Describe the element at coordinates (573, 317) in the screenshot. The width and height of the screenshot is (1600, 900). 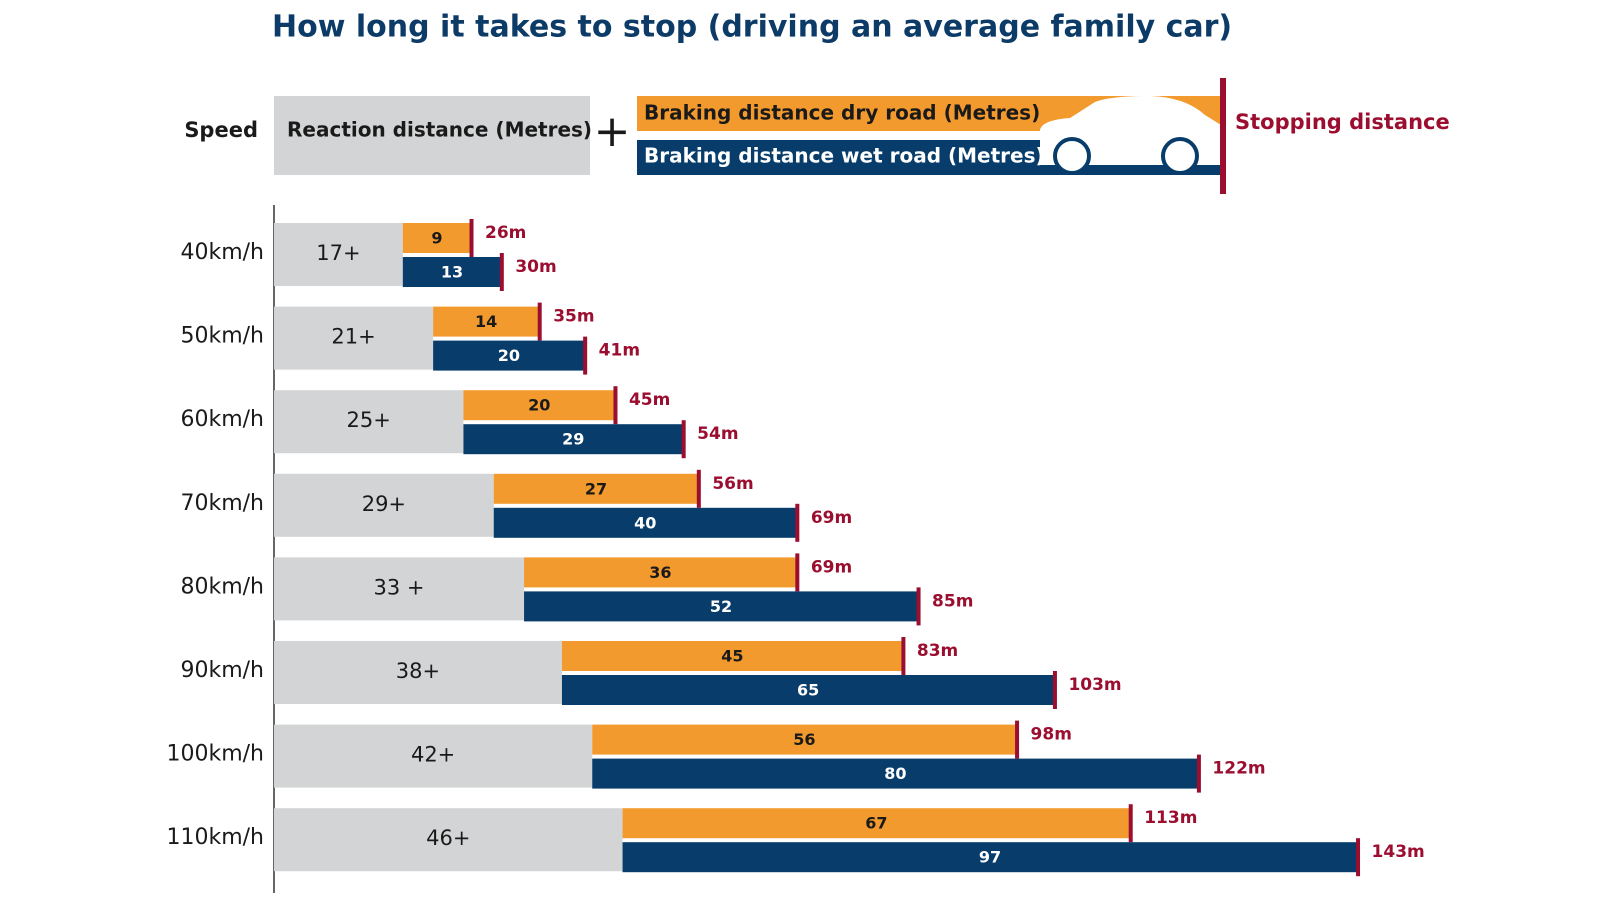
I see `stopping-label: 35m` at that location.